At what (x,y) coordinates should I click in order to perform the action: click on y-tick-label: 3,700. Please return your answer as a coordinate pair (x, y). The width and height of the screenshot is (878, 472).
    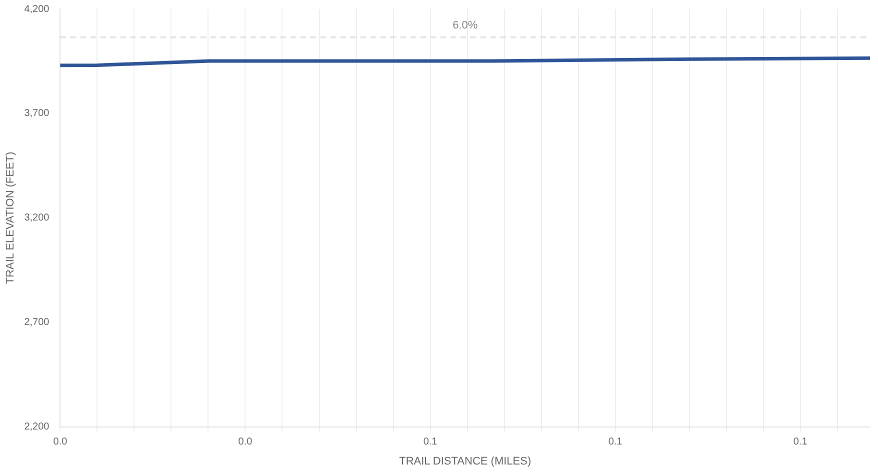
    Looking at the image, I should click on (37, 114).